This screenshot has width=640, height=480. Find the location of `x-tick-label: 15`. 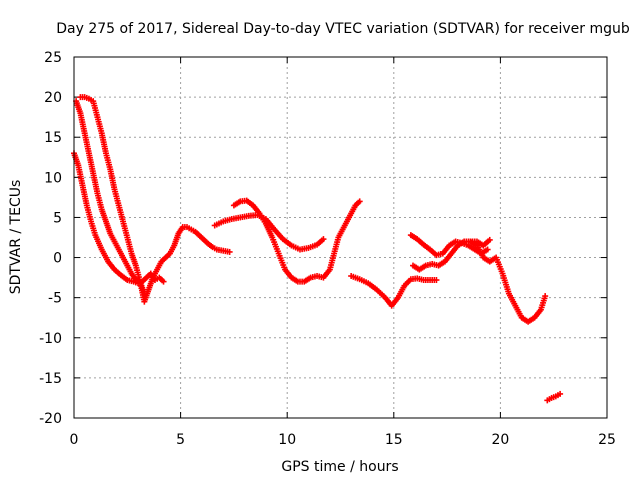

x-tick-label: 15 is located at coordinates (394, 440).